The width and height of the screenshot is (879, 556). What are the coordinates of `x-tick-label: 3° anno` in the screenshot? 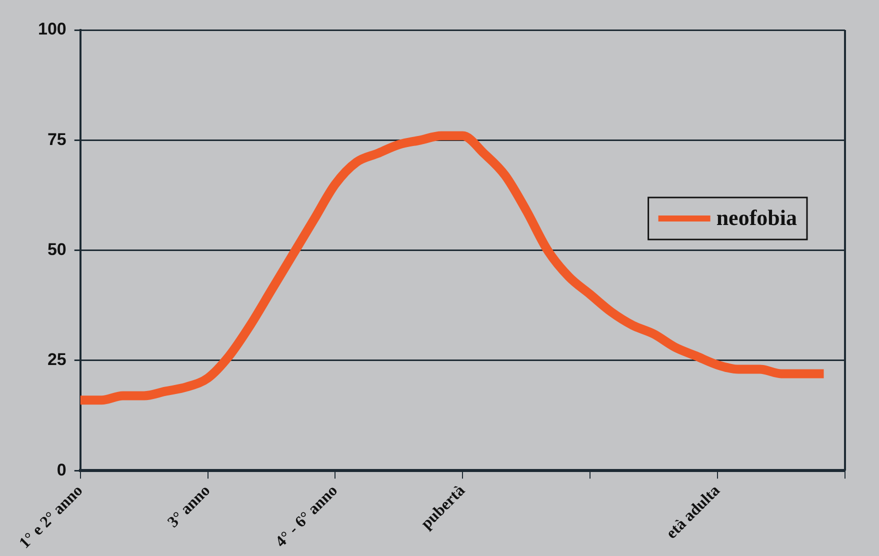 It's located at (189, 507).